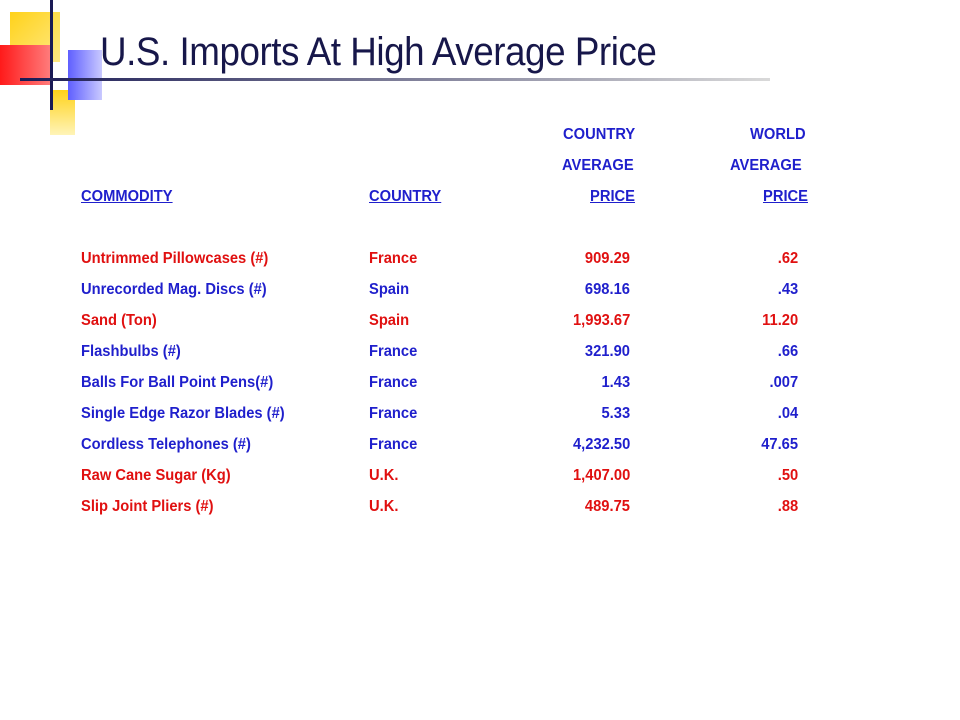 The width and height of the screenshot is (960, 720). What do you see at coordinates (598, 165) in the screenshot?
I see `header-country-average-line2: AVERAGE` at bounding box center [598, 165].